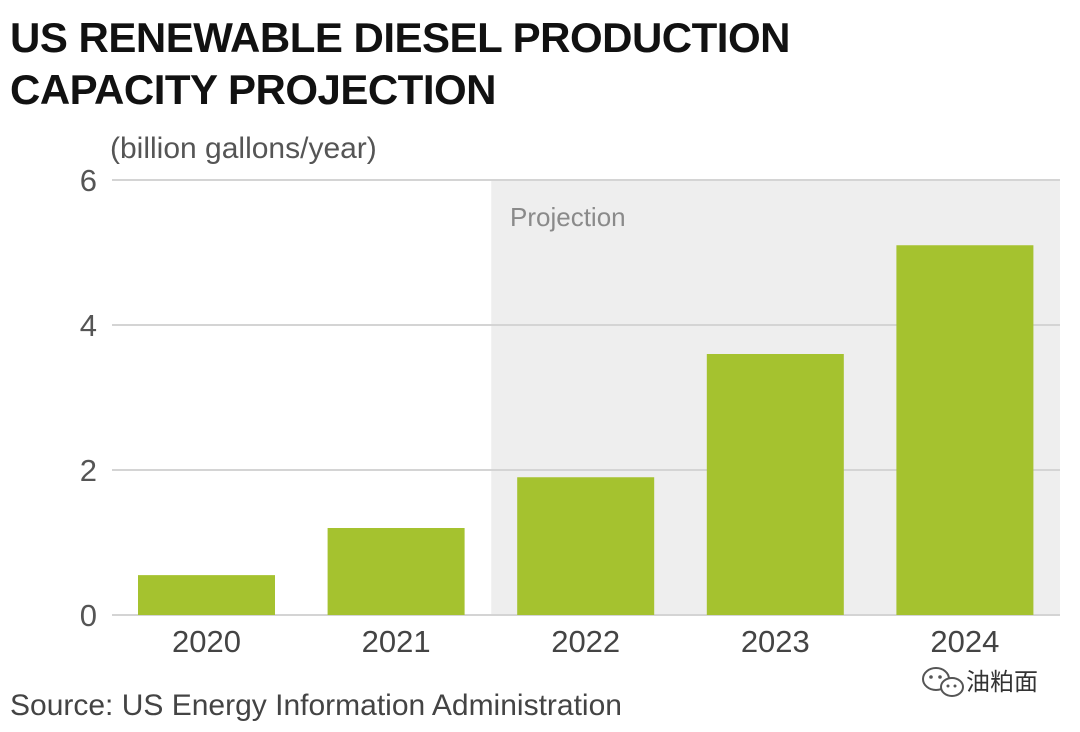 This screenshot has width=1080, height=732. I want to click on x-category-label: 2023, so click(775, 641).